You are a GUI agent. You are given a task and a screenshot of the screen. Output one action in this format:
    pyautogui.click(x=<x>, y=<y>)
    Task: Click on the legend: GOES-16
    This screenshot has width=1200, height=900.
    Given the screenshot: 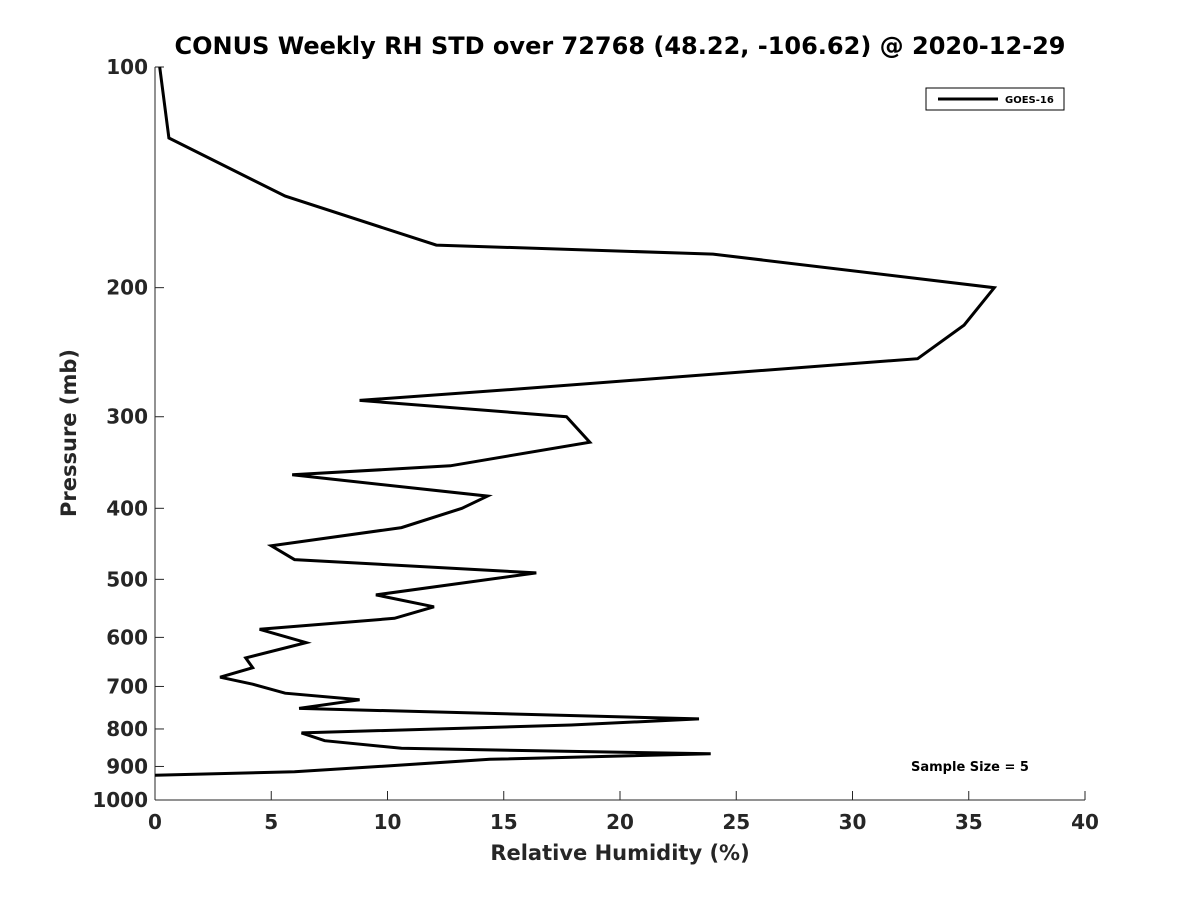 What is the action you would take?
    pyautogui.click(x=995, y=99)
    